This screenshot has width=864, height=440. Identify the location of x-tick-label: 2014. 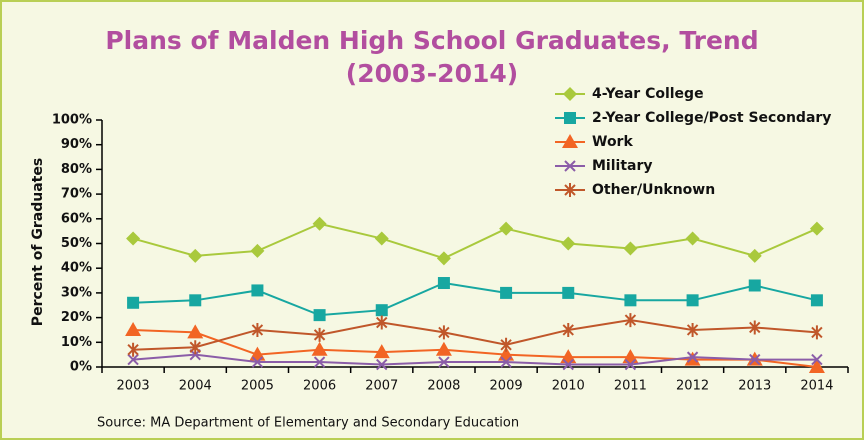
(816, 386).